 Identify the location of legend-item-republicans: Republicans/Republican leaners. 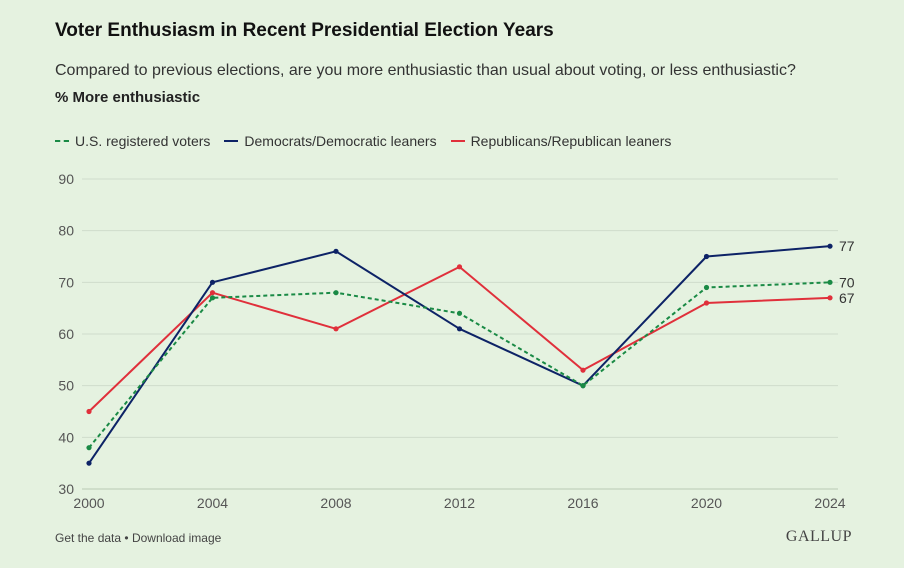
(561, 141).